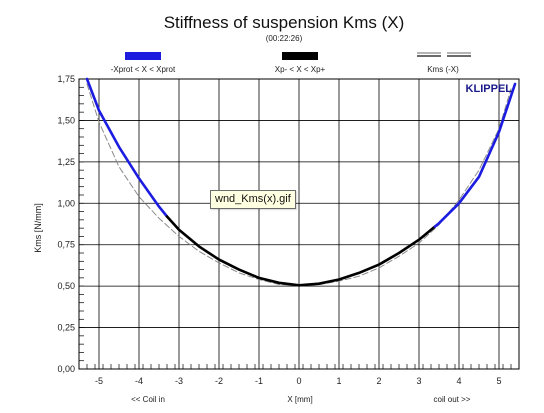 The height and width of the screenshot is (413, 544). Describe the element at coordinates (378, 381) in the screenshot. I see `x-tick-label: 2` at that location.